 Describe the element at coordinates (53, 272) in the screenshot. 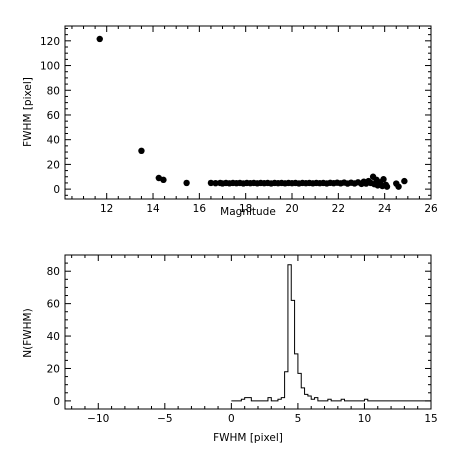

I see `histogram-y-tick-label: 80` at that location.